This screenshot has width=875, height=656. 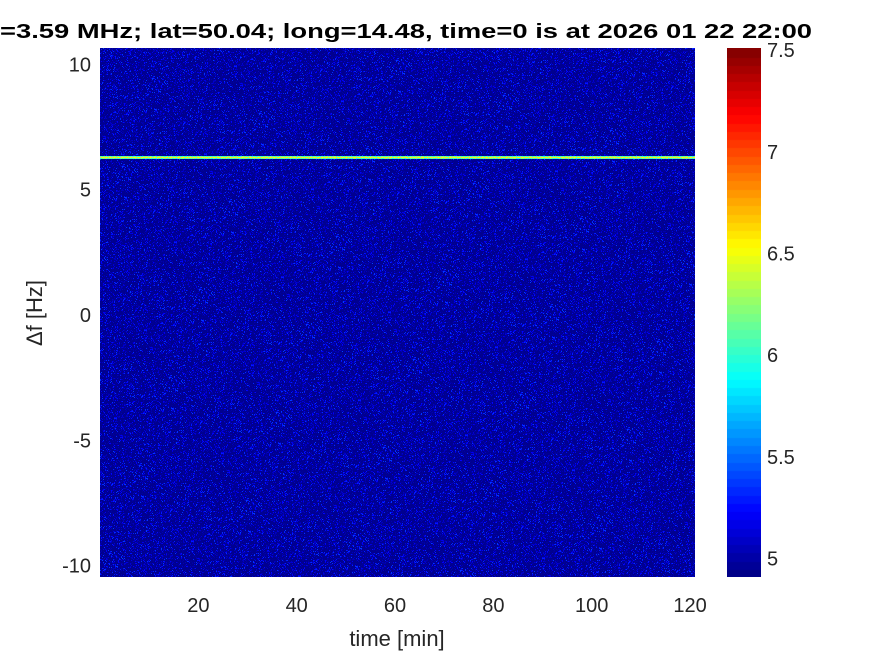 I want to click on y-tick-label: 10, so click(x=80, y=65).